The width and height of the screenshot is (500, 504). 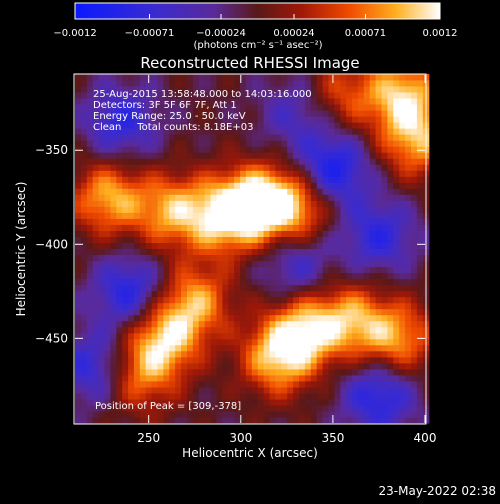 What do you see at coordinates (169, 116) in the screenshot?
I see `annotation-energy: Energy Range: 25.0 - 50.0 keV` at bounding box center [169, 116].